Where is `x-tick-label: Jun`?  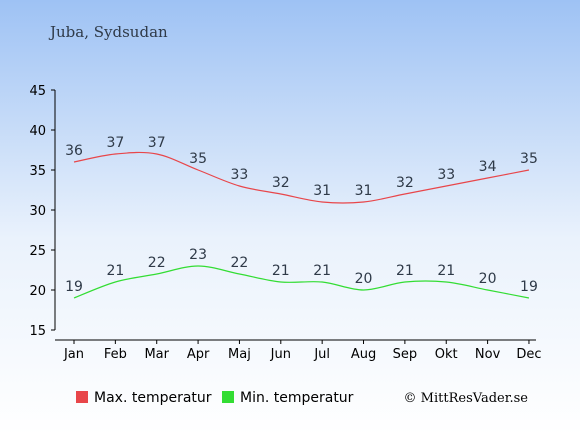 x-tick-label: Jun is located at coordinates (280, 354).